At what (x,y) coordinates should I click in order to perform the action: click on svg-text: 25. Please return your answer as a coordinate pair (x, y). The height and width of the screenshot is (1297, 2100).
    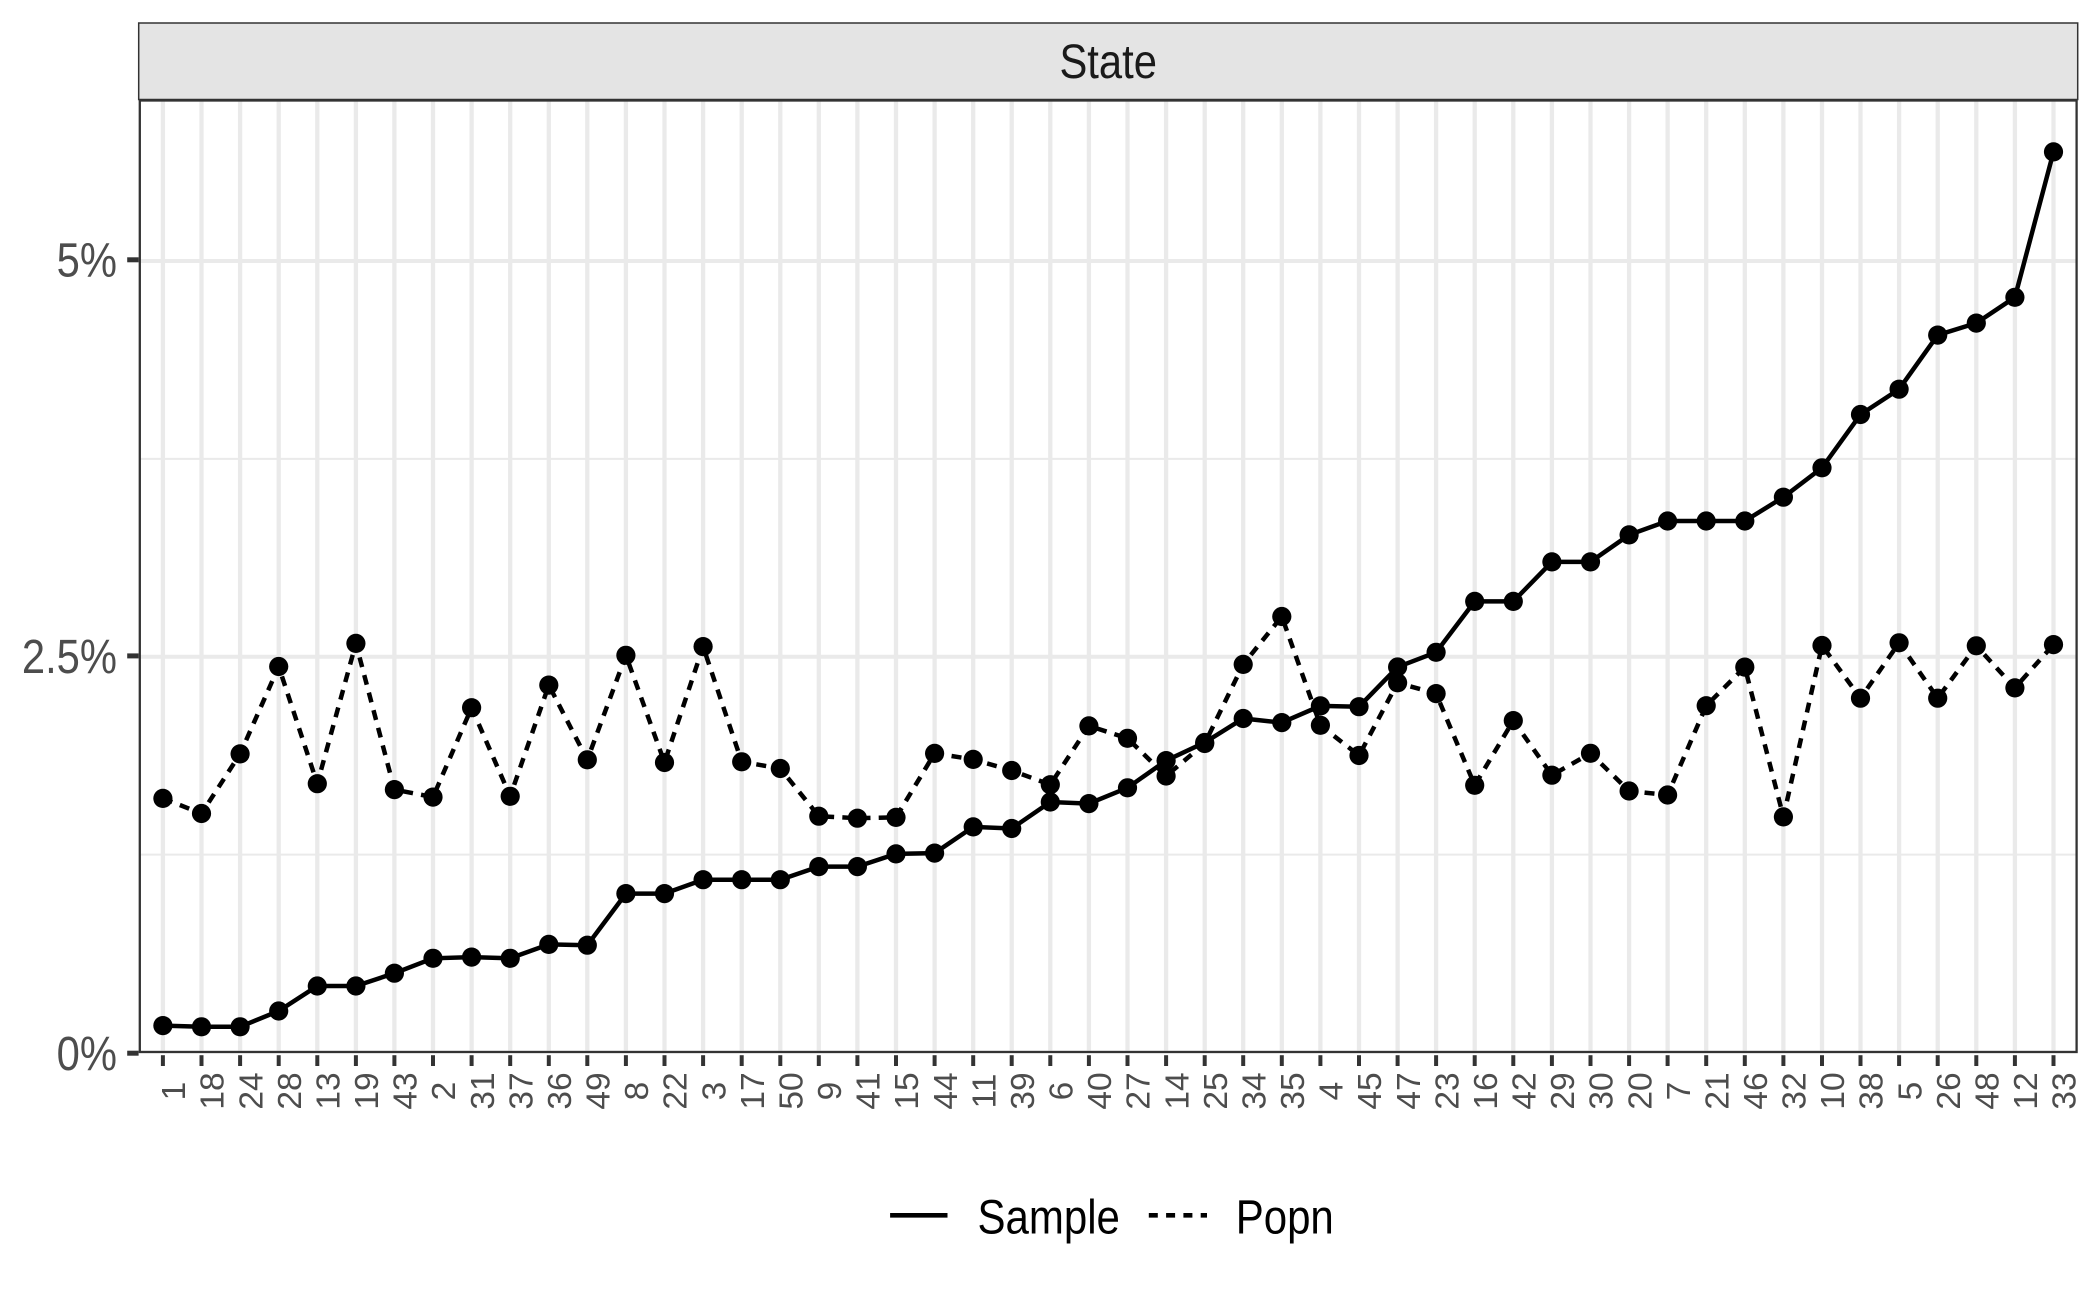
    Looking at the image, I should click on (1216, 1090).